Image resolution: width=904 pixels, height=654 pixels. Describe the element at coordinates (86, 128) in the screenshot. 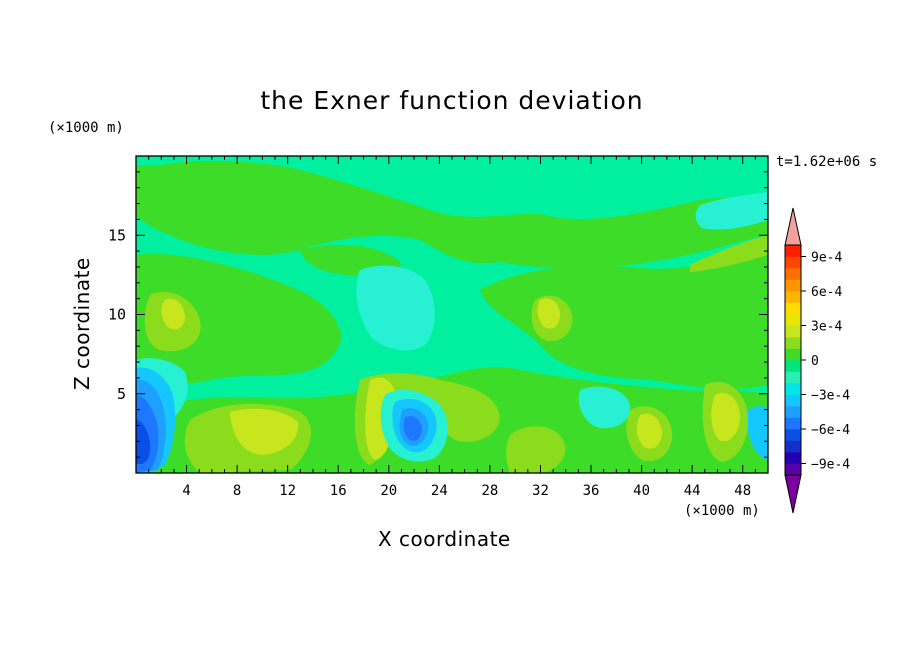

I see `y-unit-label: (×1000 m)` at that location.